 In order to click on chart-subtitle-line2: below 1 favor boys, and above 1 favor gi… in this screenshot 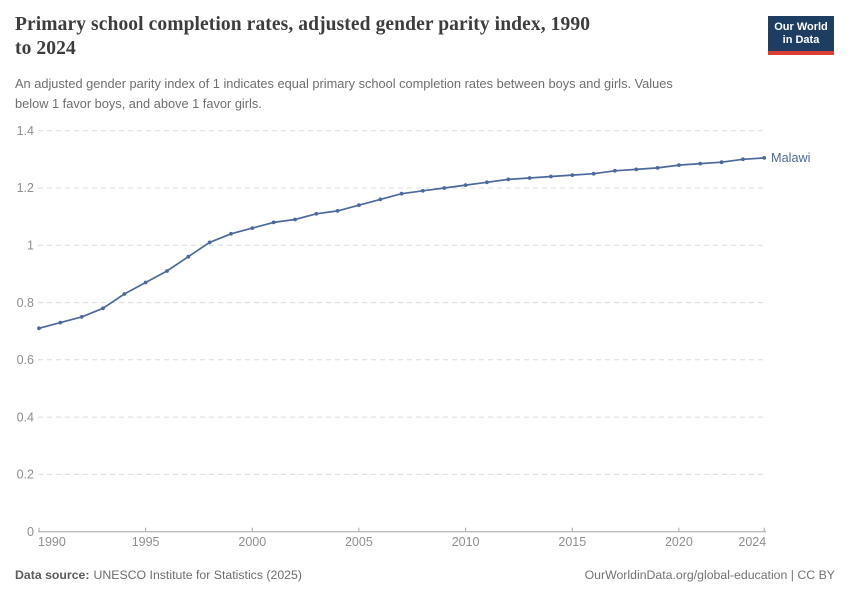, I will do `click(138, 103)`.